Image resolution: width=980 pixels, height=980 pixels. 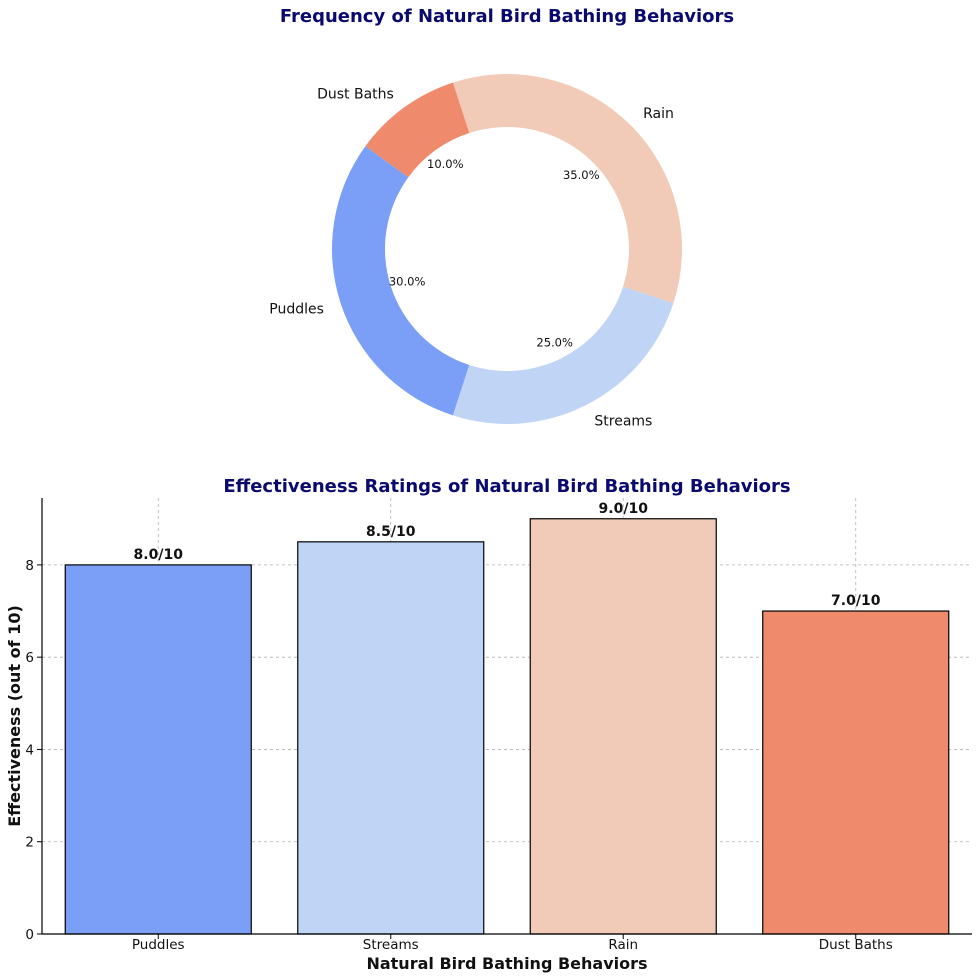 What do you see at coordinates (623, 726) in the screenshot?
I see `bar-rain` at bounding box center [623, 726].